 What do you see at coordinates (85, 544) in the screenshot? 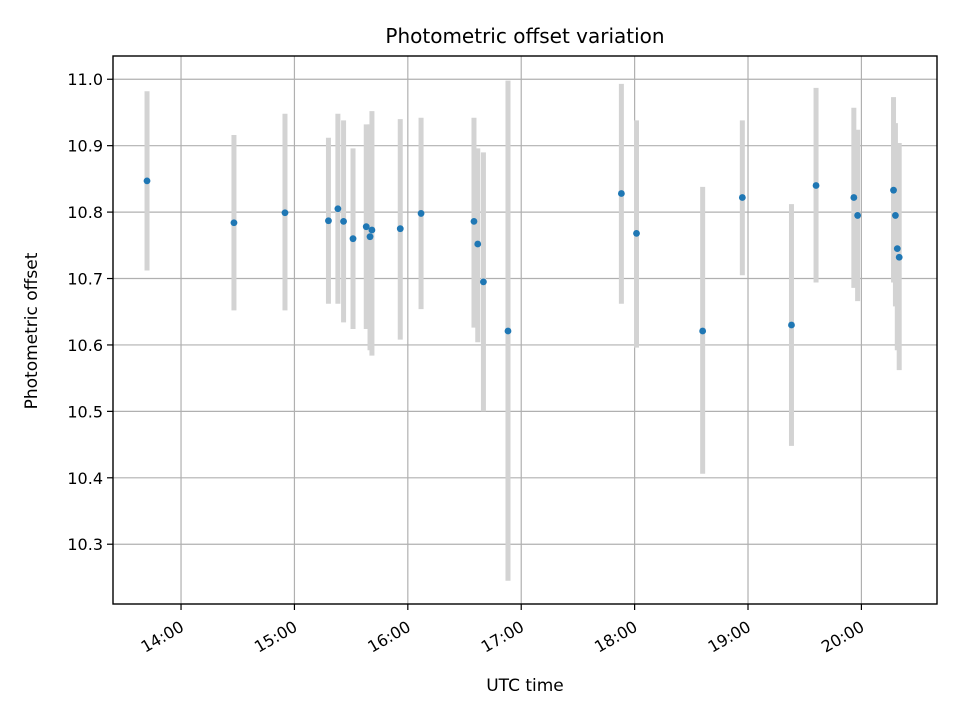
I see `y-tick-label: 10.3` at bounding box center [85, 544].